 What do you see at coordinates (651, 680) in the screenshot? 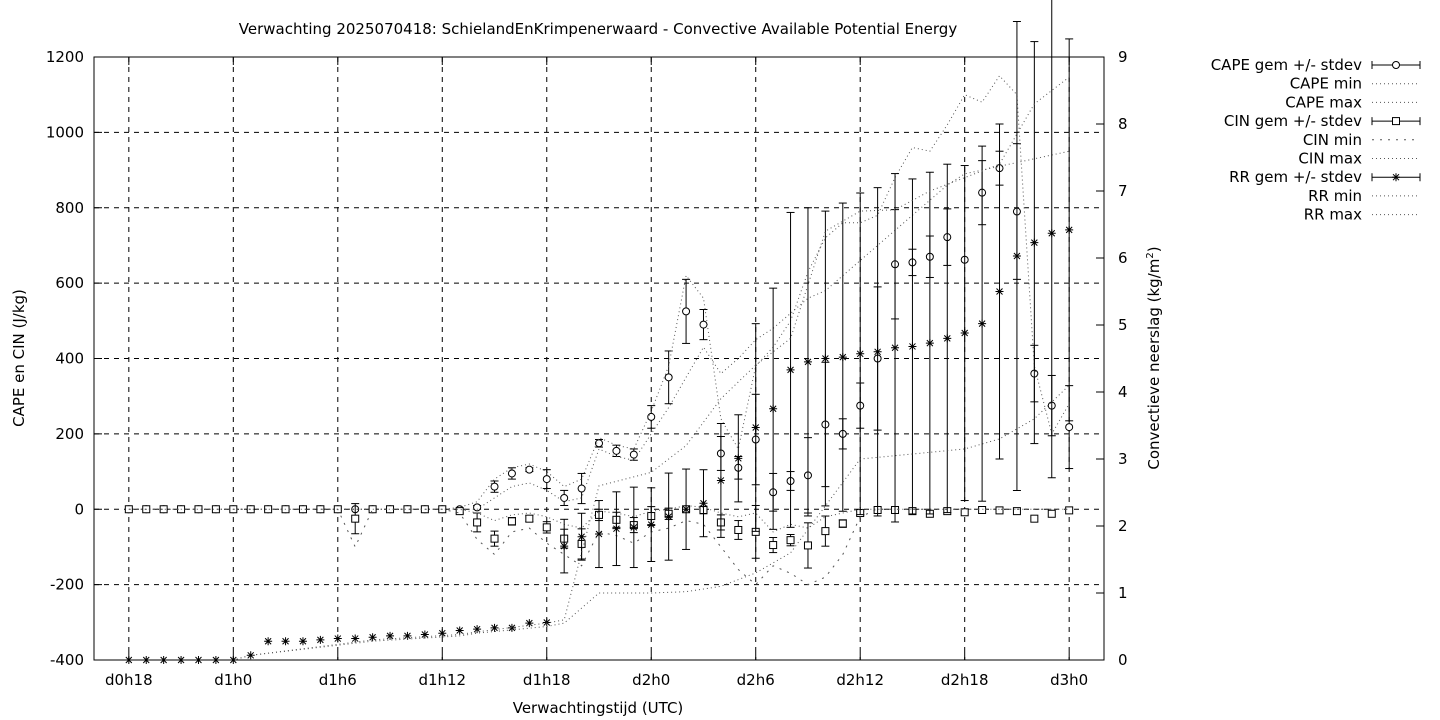
I see `x-tick-label: d2h0` at bounding box center [651, 680].